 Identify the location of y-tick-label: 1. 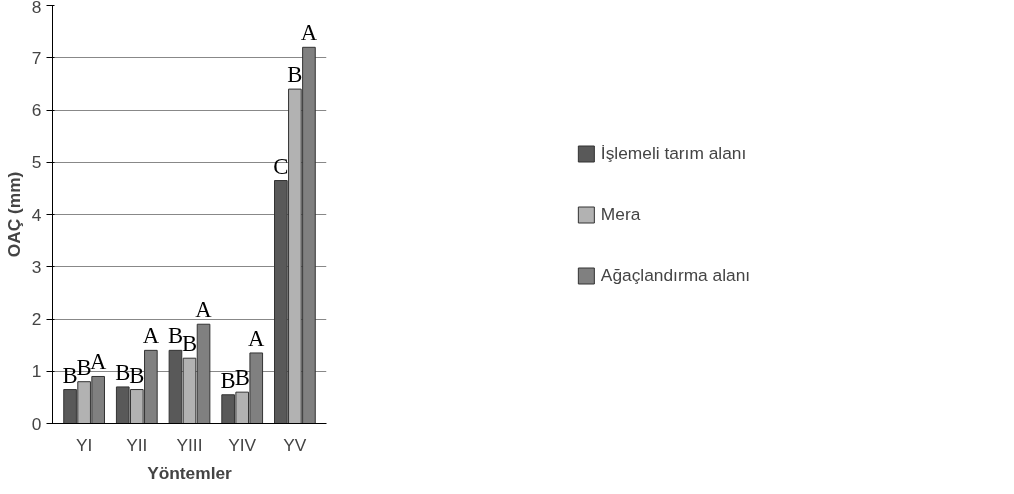
(36, 371).